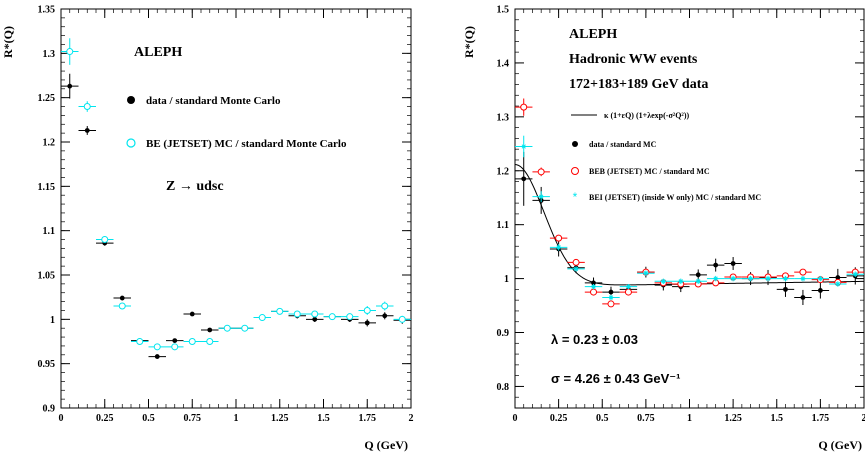  What do you see at coordinates (469, 42) in the screenshot?
I see `right-y-axis-label: R*(Q)` at bounding box center [469, 42].